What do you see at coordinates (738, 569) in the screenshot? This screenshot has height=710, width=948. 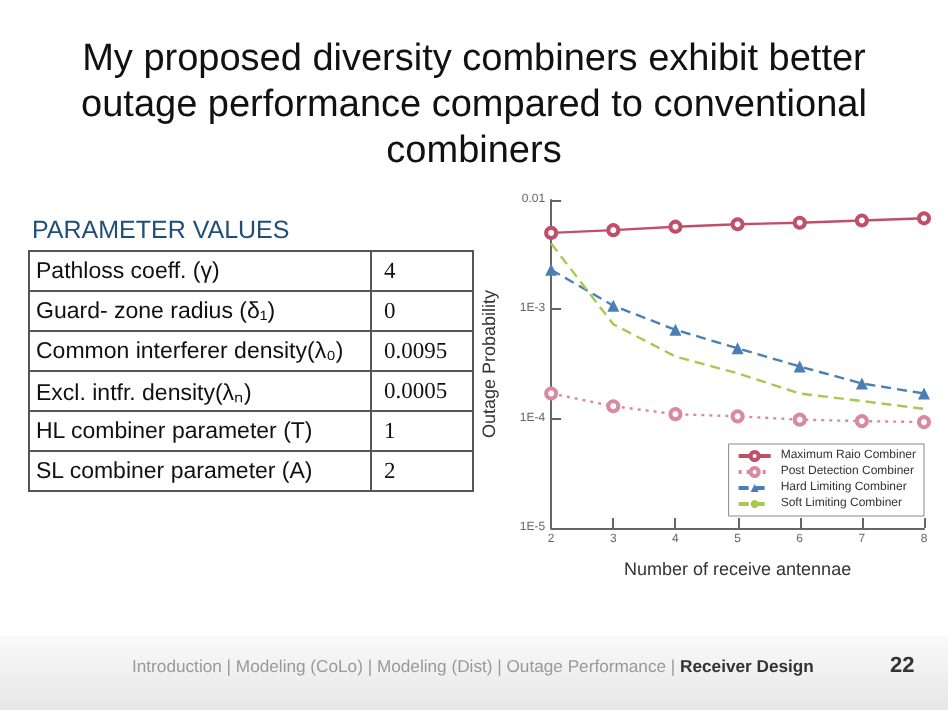 I see `x-axis-title: Number of receive antennae` at bounding box center [738, 569].